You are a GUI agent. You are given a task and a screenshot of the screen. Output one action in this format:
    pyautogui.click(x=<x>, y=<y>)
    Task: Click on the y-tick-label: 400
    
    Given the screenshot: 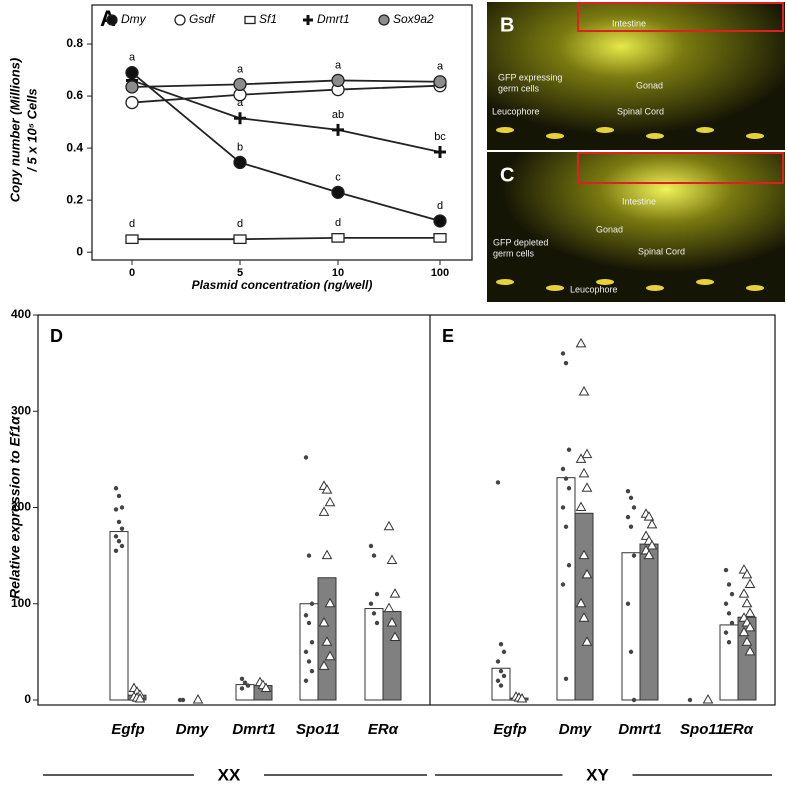 What is the action you would take?
    pyautogui.click(x=21, y=314)
    